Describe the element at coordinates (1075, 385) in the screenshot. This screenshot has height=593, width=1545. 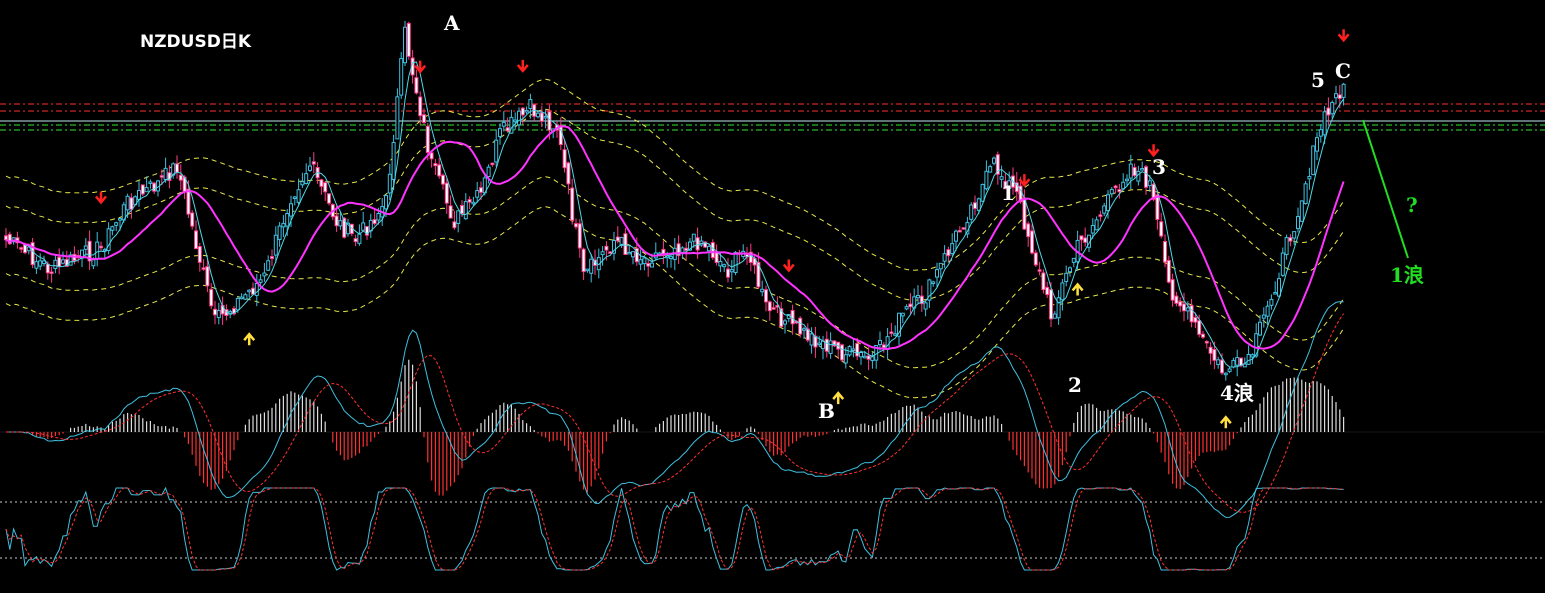
I see `wave-label-2: 2` at that location.